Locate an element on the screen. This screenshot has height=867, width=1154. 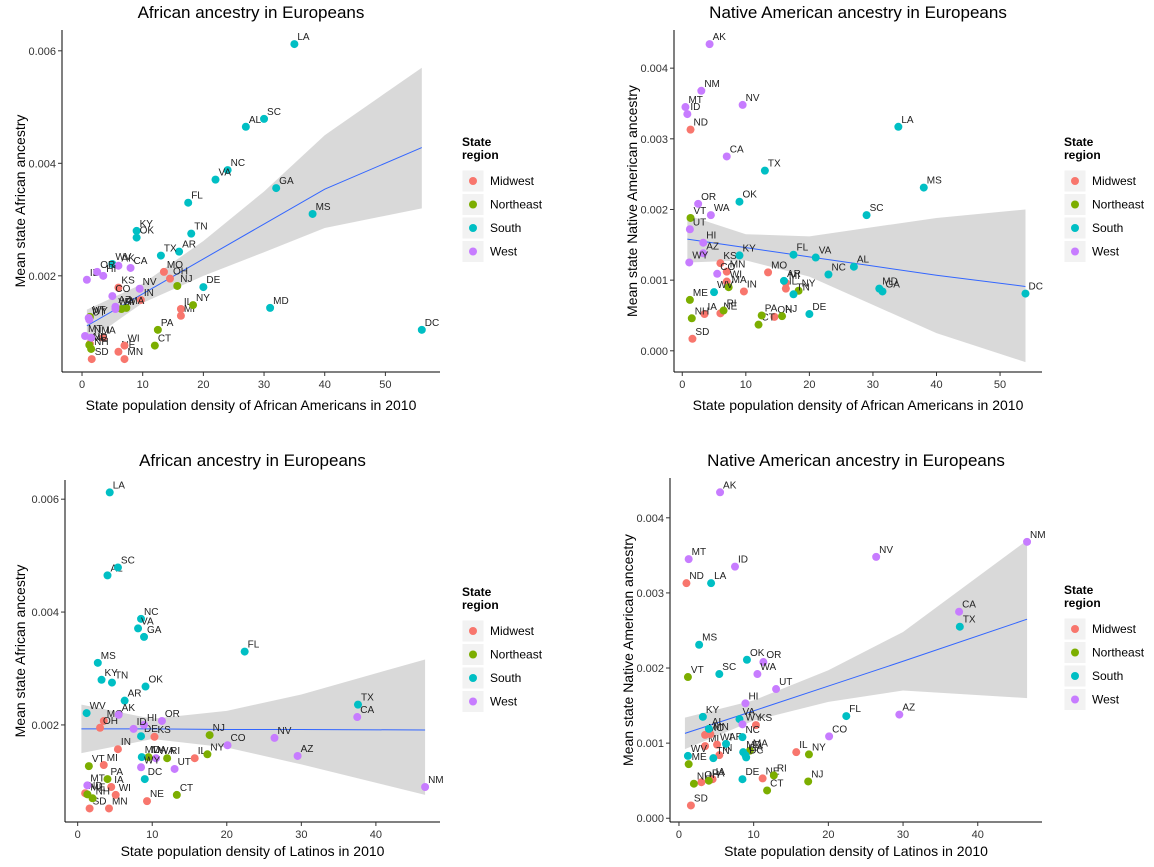
point-label: IN is located at coordinates (126, 742).